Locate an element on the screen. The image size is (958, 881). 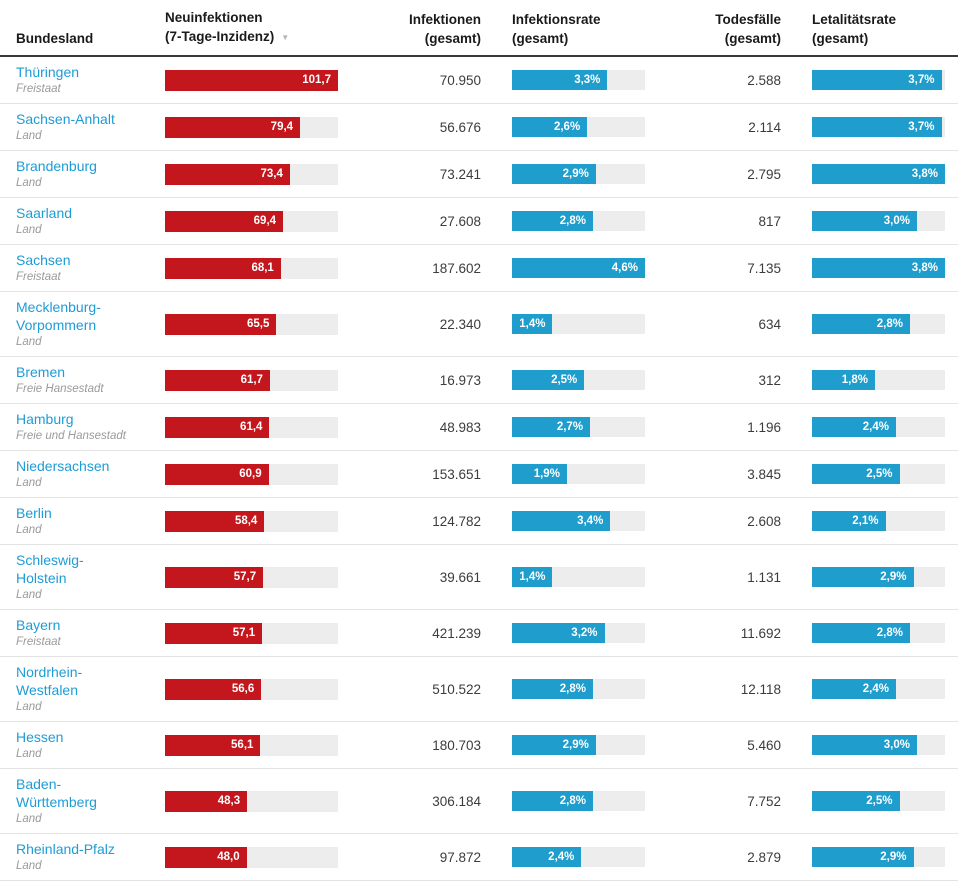
deaths-total: 11.692 is located at coordinates (760, 633).